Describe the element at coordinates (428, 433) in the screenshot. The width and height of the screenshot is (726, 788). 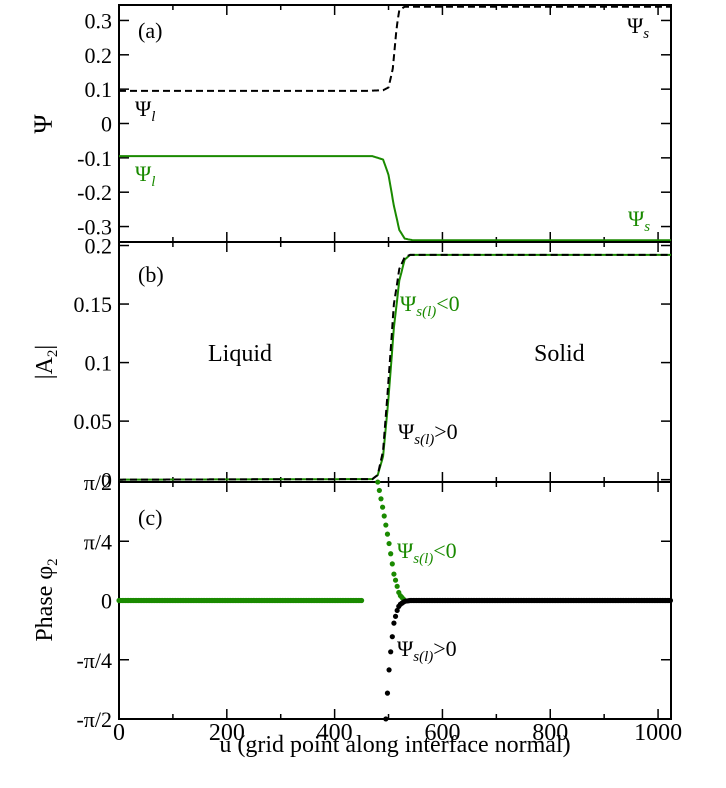
I see `psi-pos-black-label-b: Ψs(l)>0` at that location.